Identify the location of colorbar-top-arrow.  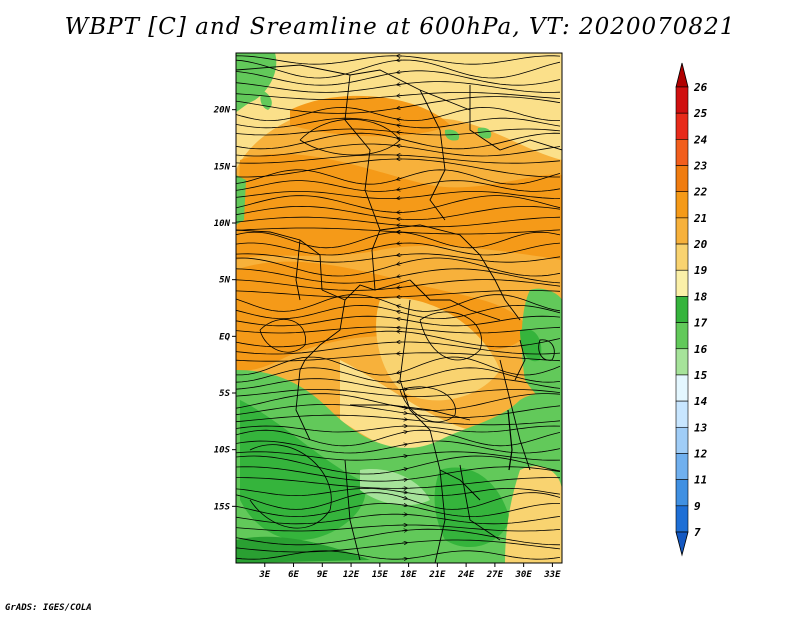
(682, 75).